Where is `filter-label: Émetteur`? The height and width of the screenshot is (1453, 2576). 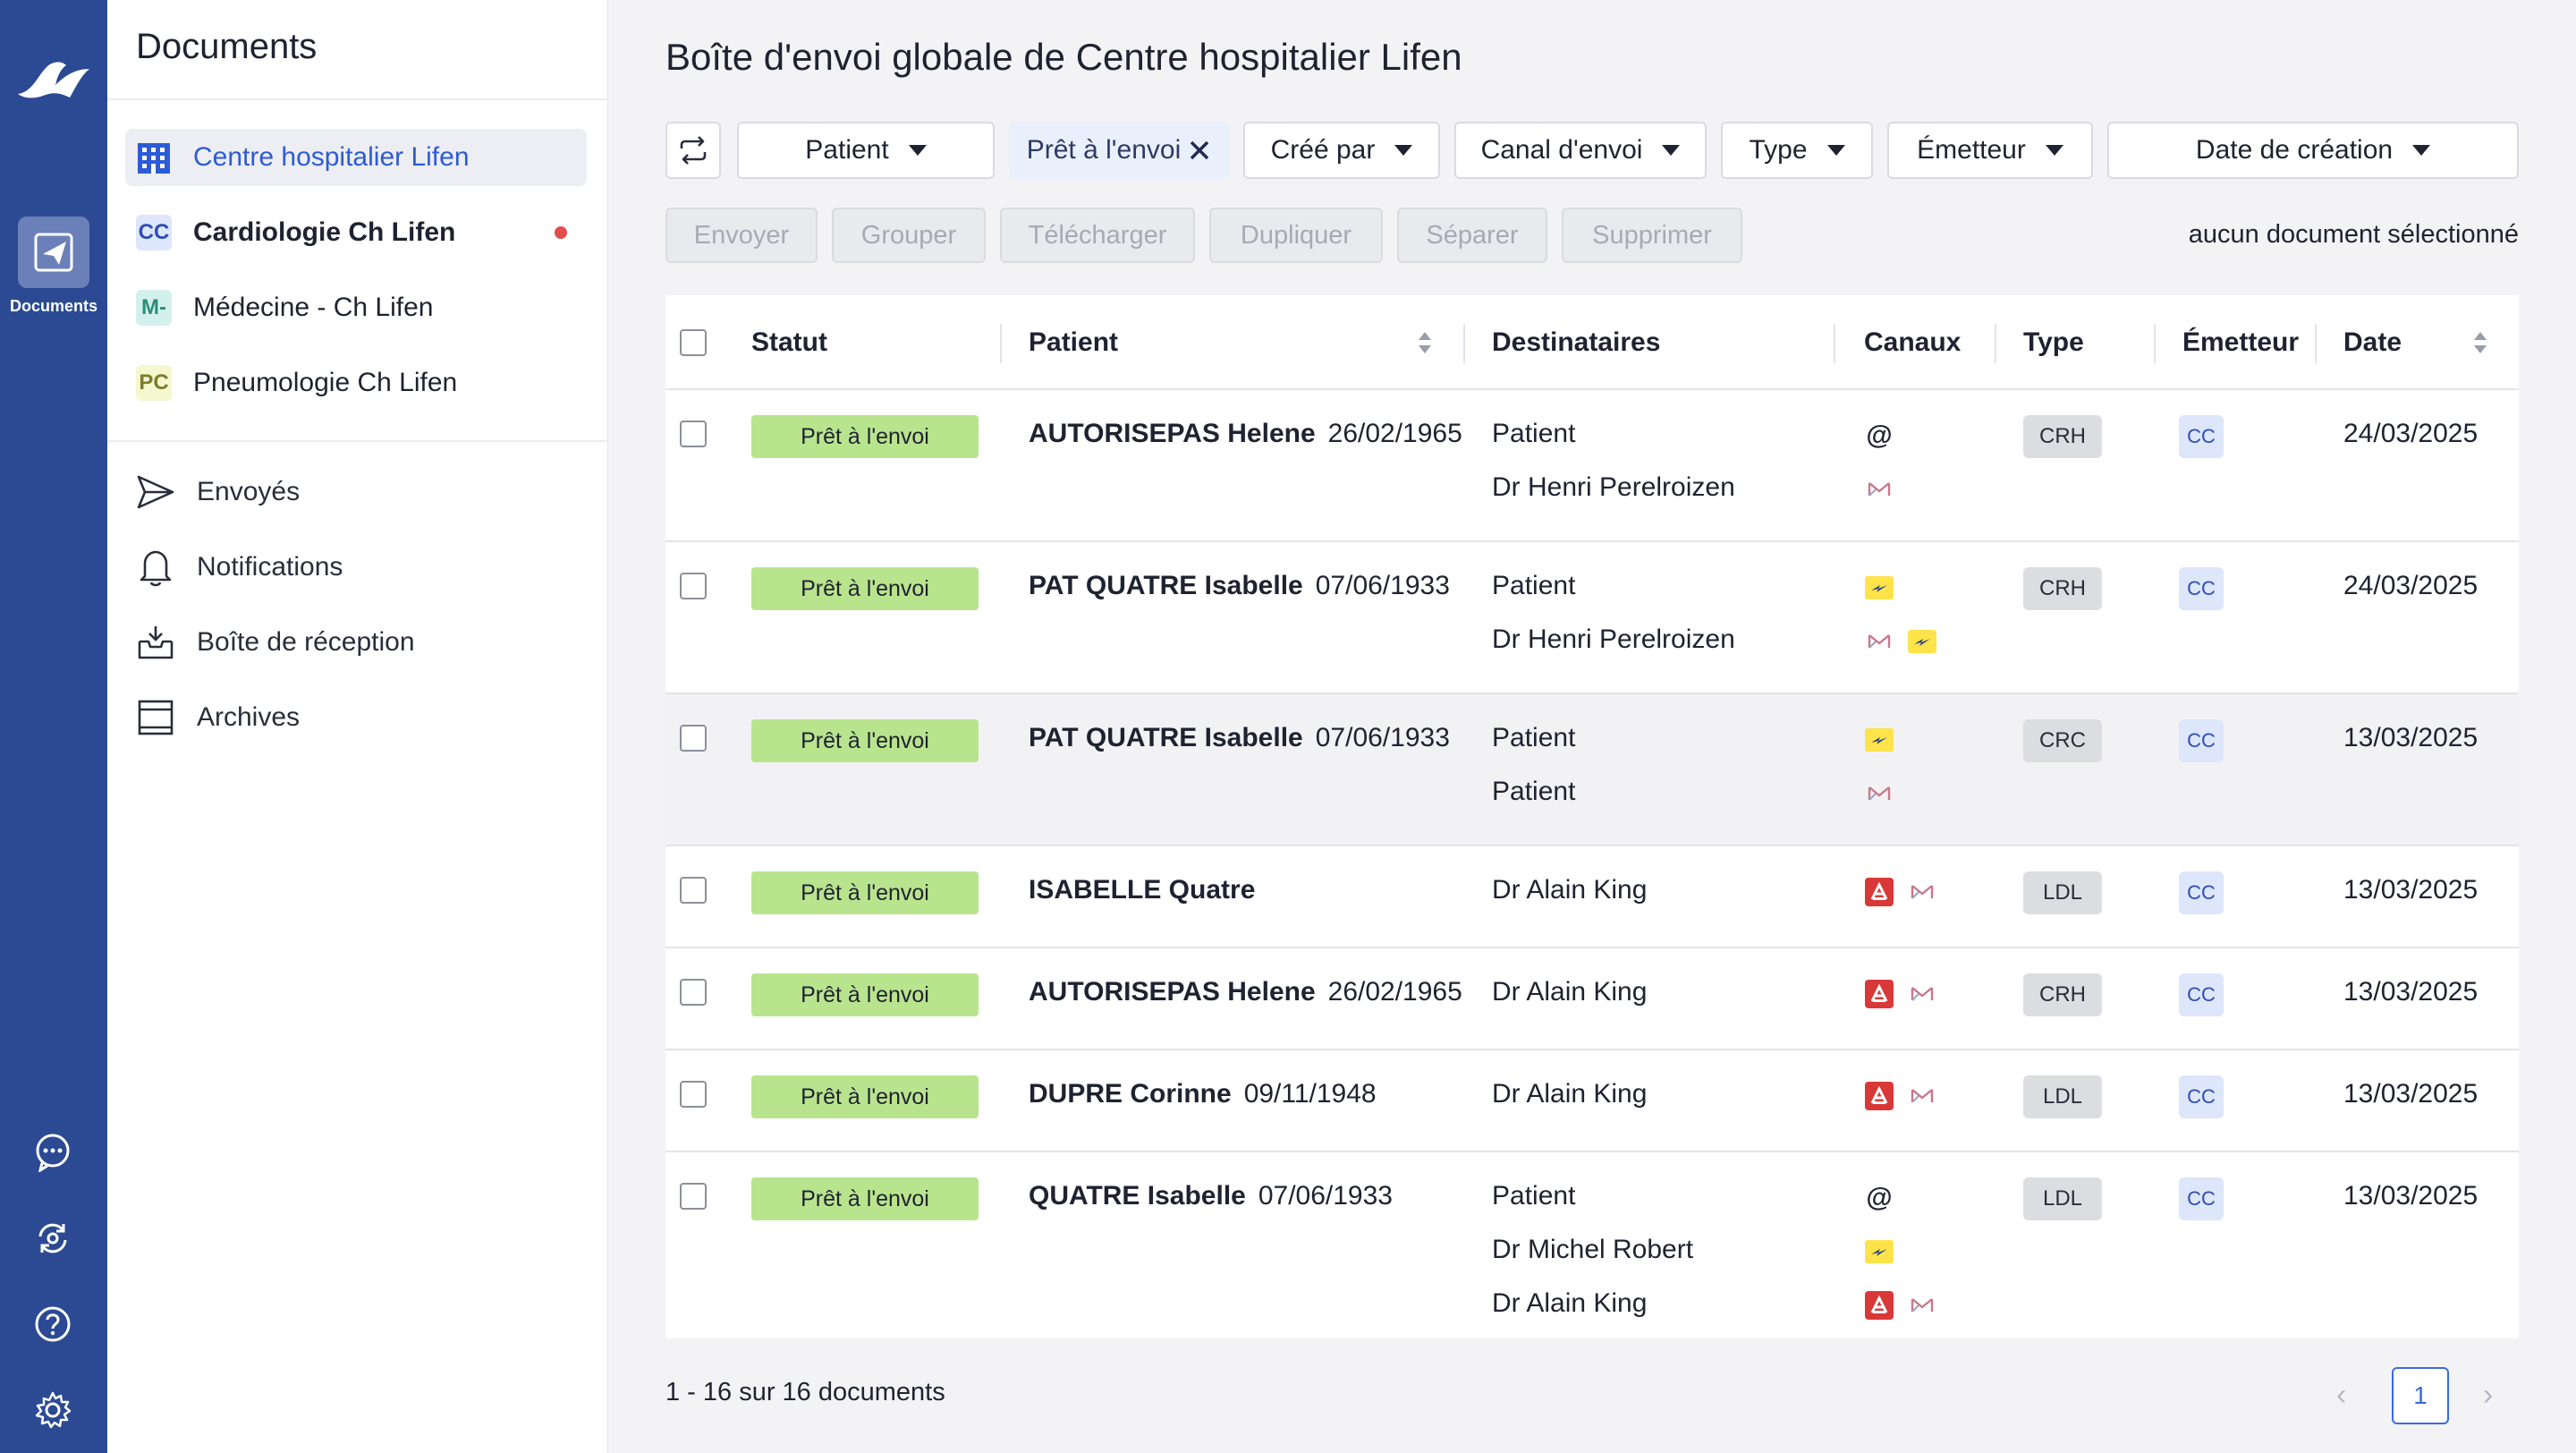 filter-label: Émetteur is located at coordinates (1971, 150).